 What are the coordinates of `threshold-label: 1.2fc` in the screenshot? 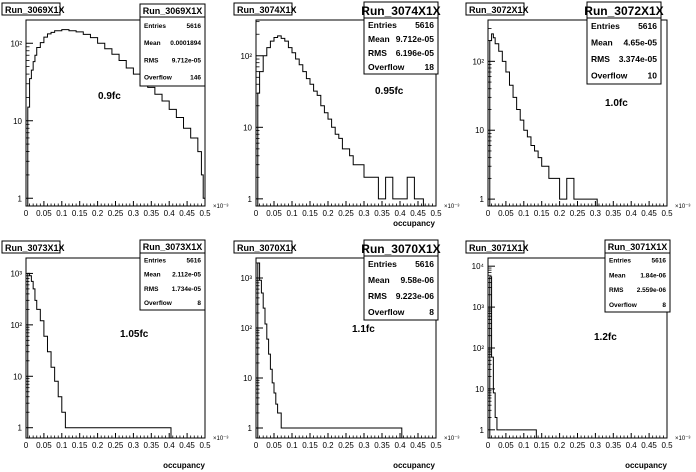 It's located at (605, 337).